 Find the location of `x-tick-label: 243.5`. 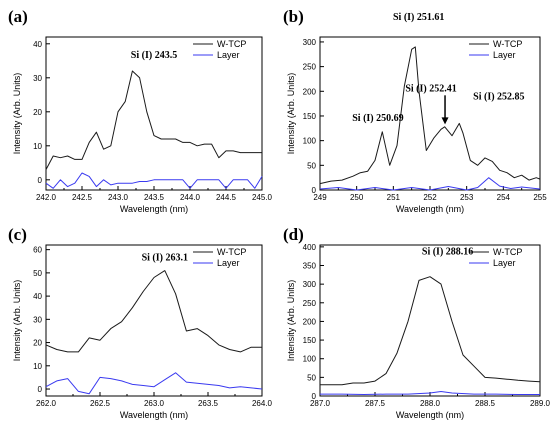

x-tick-label: 243.5 is located at coordinates (154, 197).